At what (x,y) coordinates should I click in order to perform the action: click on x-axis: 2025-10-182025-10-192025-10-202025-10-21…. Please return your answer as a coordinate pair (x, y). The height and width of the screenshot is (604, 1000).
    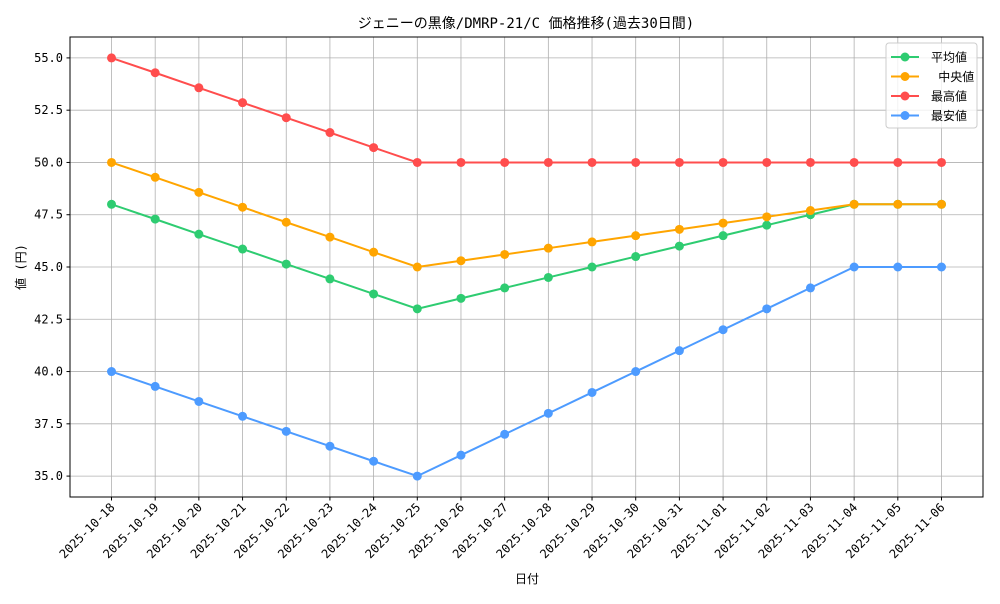
    Looking at the image, I should click on (502, 529).